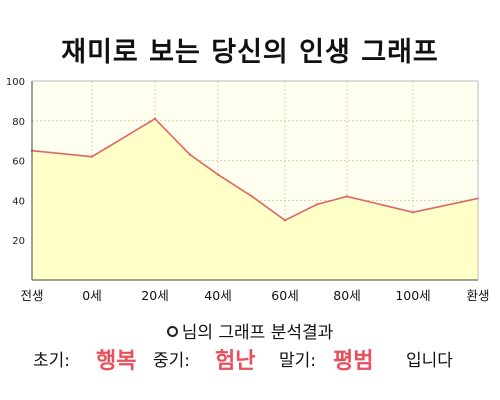  What do you see at coordinates (429, 361) in the screenshot?
I see `result-suffix: 입니다` at bounding box center [429, 361].